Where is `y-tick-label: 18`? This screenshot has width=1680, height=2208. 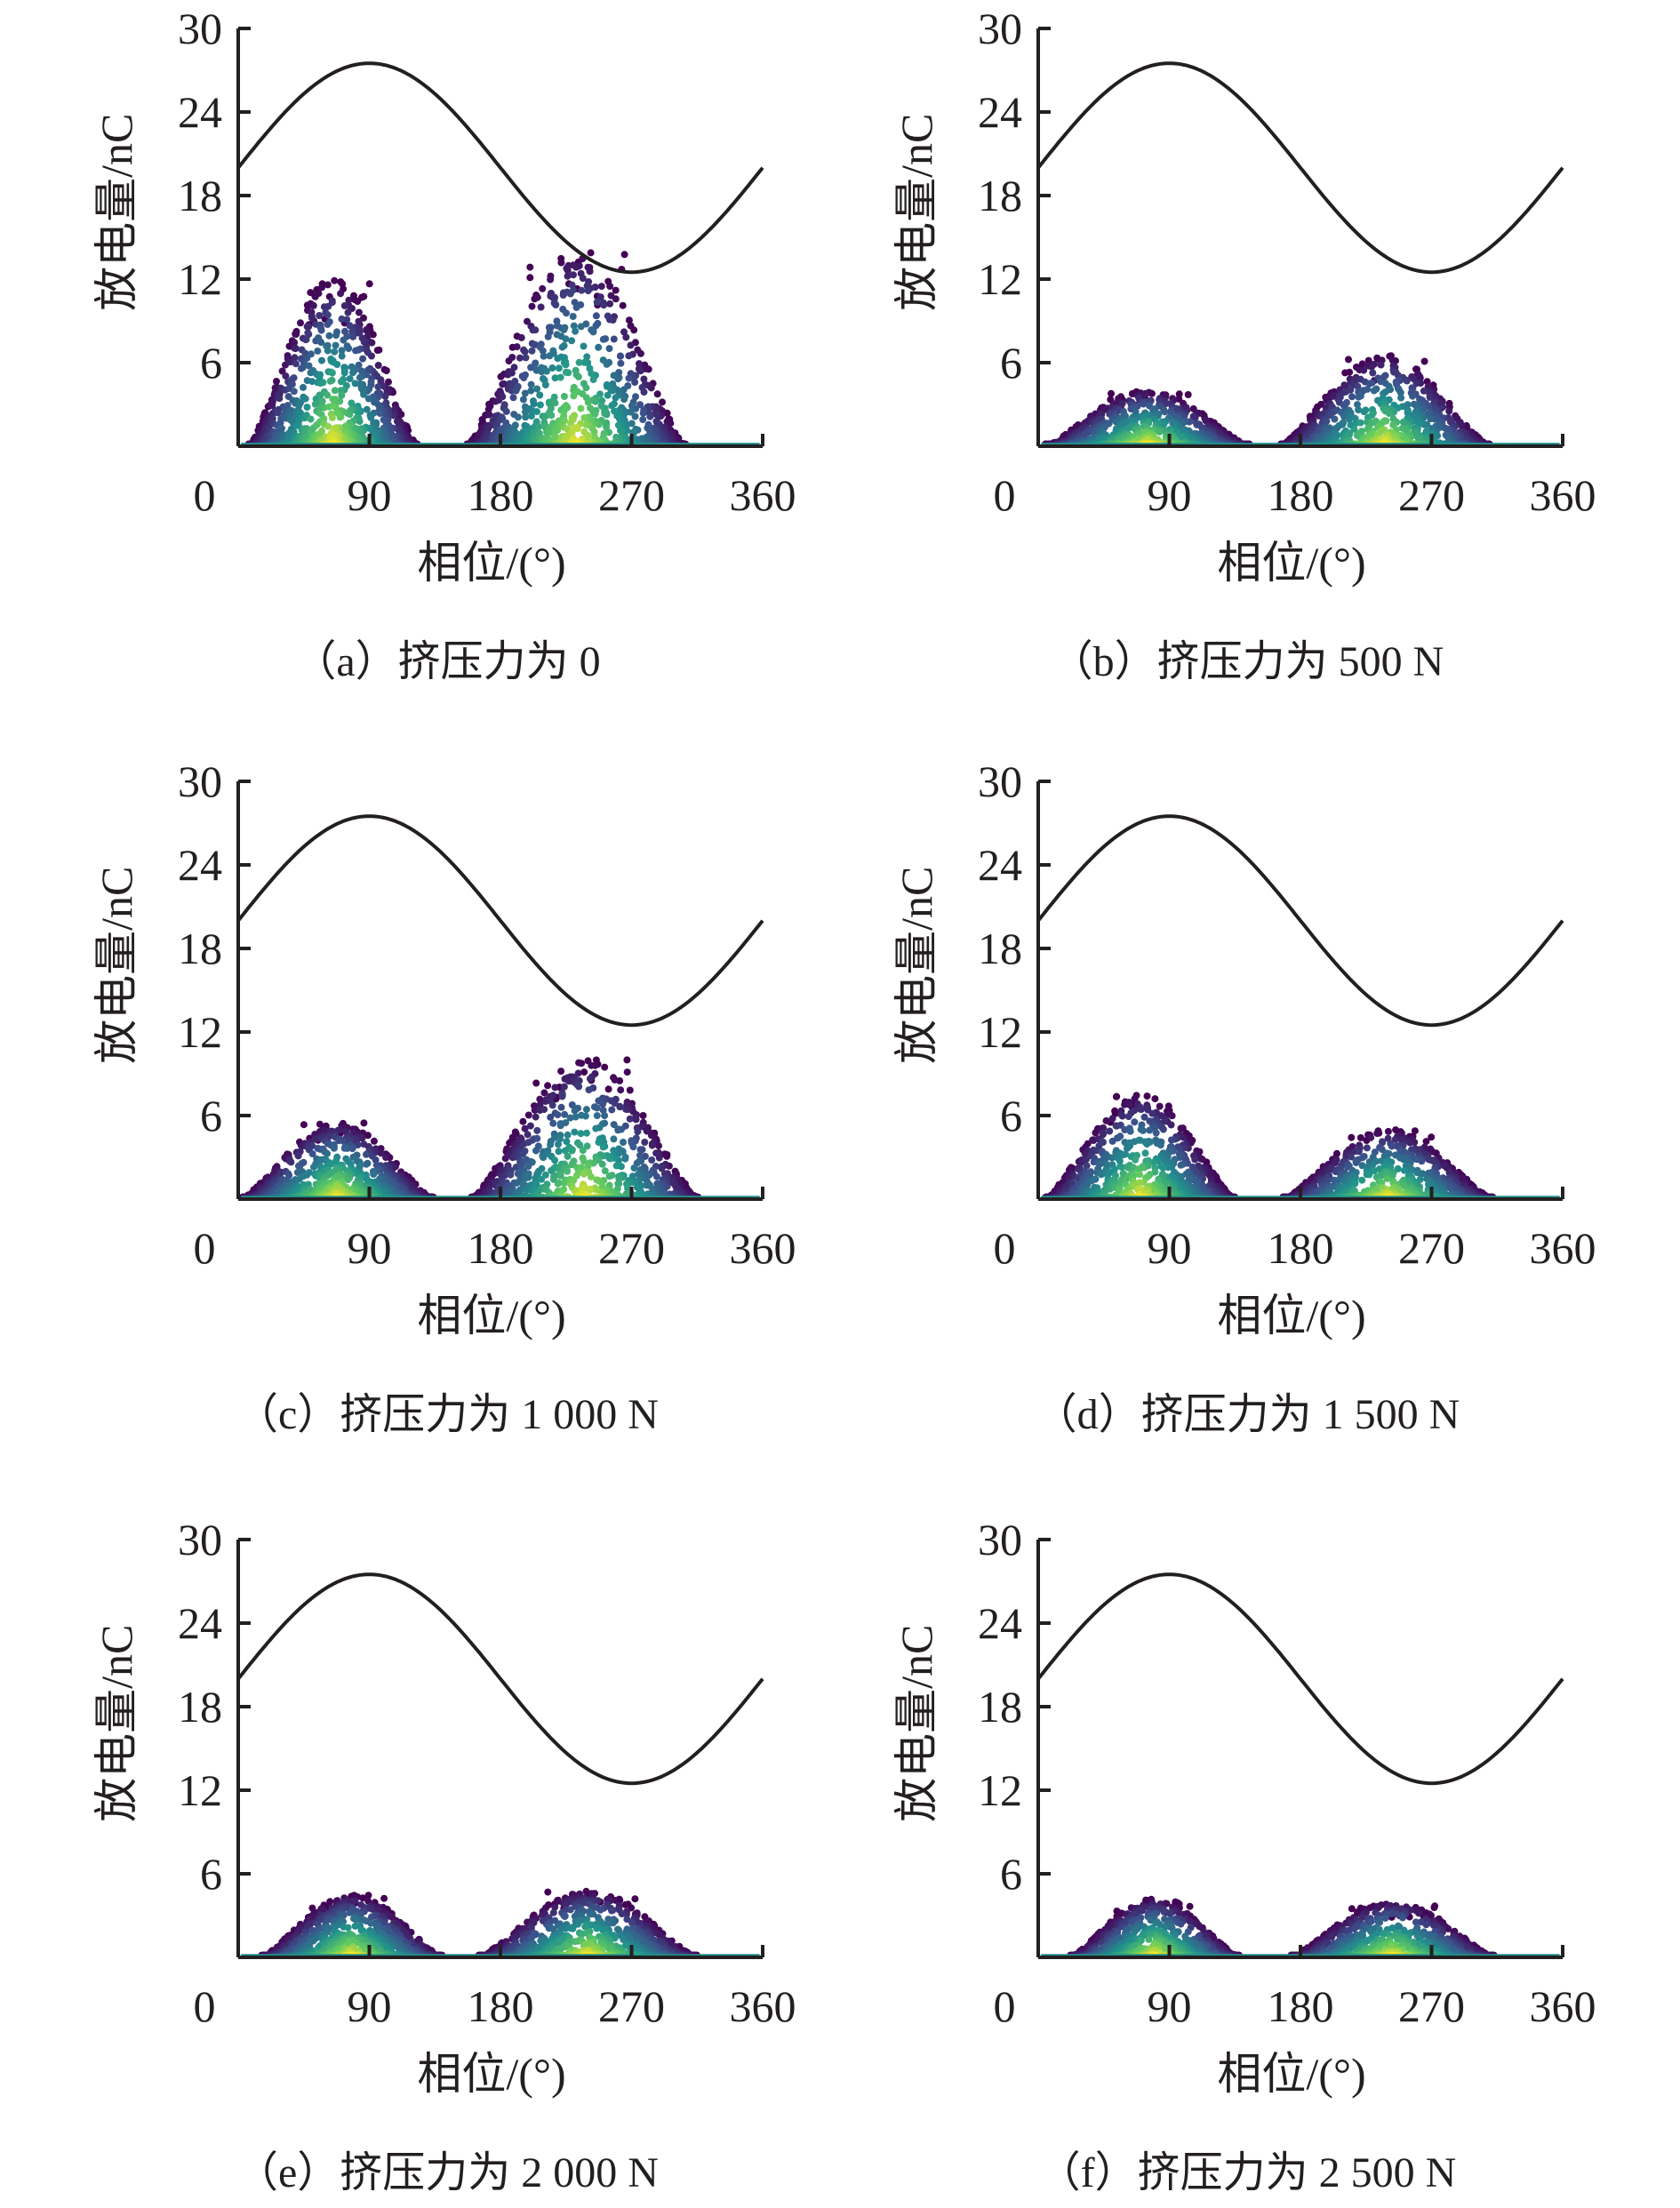 y-tick-label: 18 is located at coordinates (1000, 195).